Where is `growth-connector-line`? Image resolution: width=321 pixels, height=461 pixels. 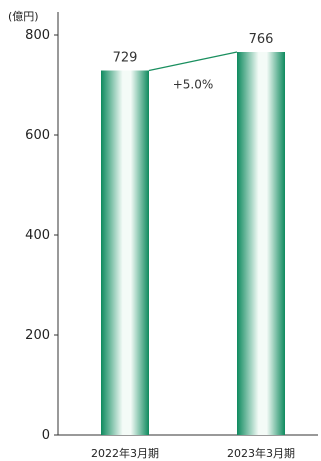 growth-connector-line is located at coordinates (193, 61).